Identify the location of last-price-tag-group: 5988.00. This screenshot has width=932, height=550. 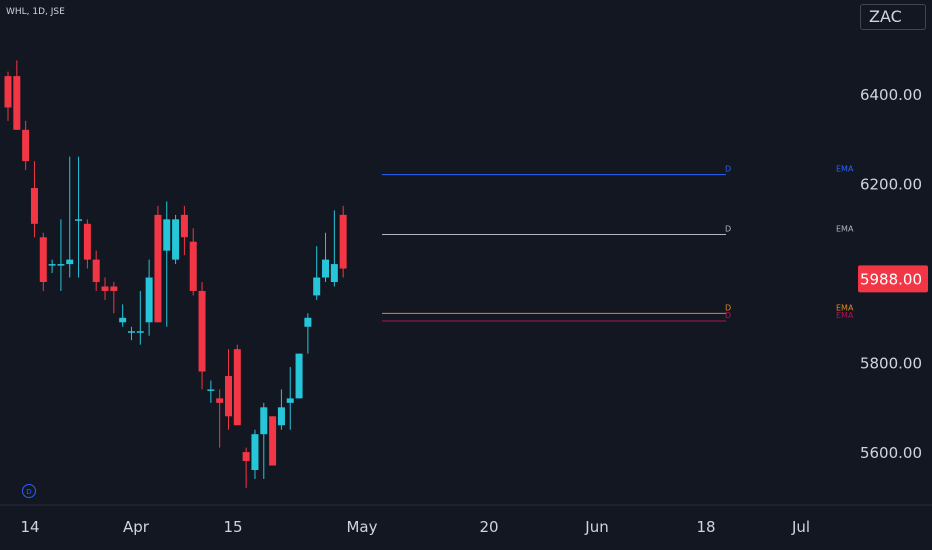
(893, 279).